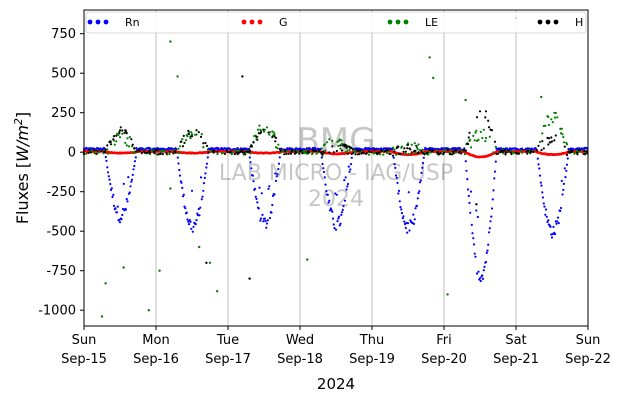 This screenshot has width=622, height=401. What do you see at coordinates (61, 192) in the screenshot?
I see `y-tick-label: -250` at bounding box center [61, 192].